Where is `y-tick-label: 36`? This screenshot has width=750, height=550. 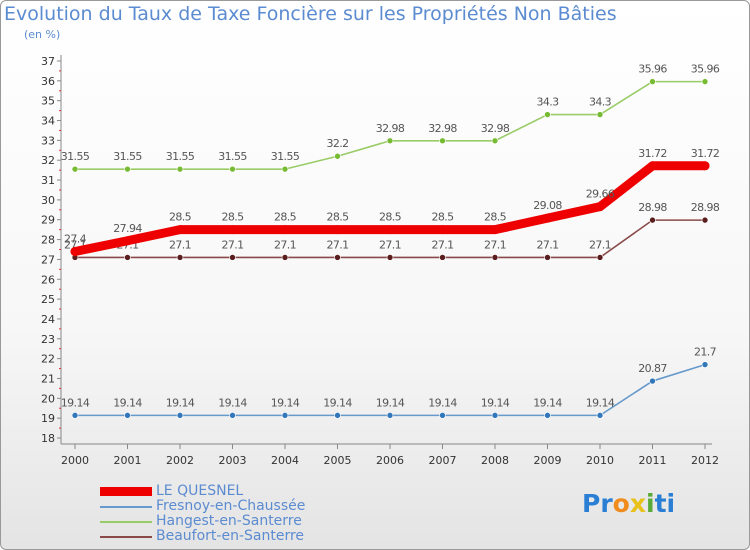
y-tick-label: 36 is located at coordinates (48, 81).